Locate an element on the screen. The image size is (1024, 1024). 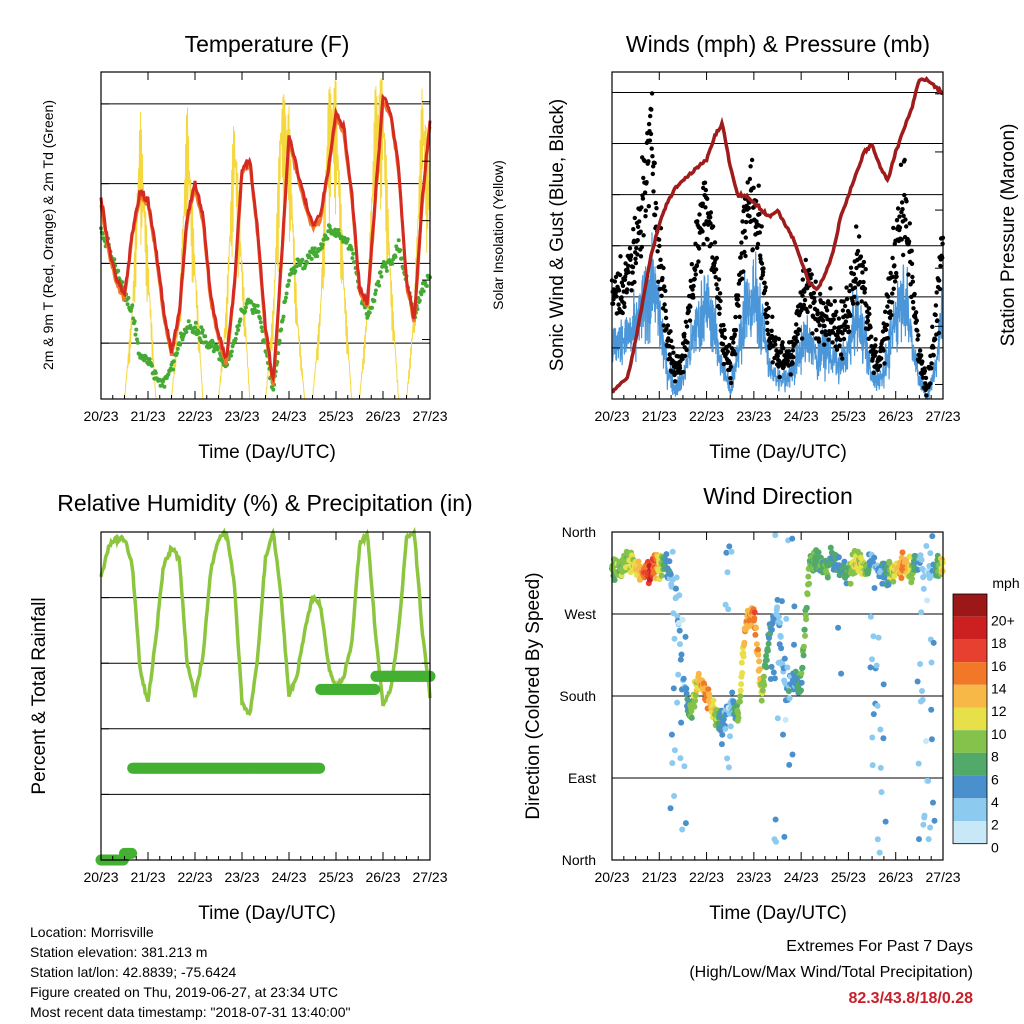
direction-xlabel: Time (Day/UTC) is located at coordinates (778, 913).